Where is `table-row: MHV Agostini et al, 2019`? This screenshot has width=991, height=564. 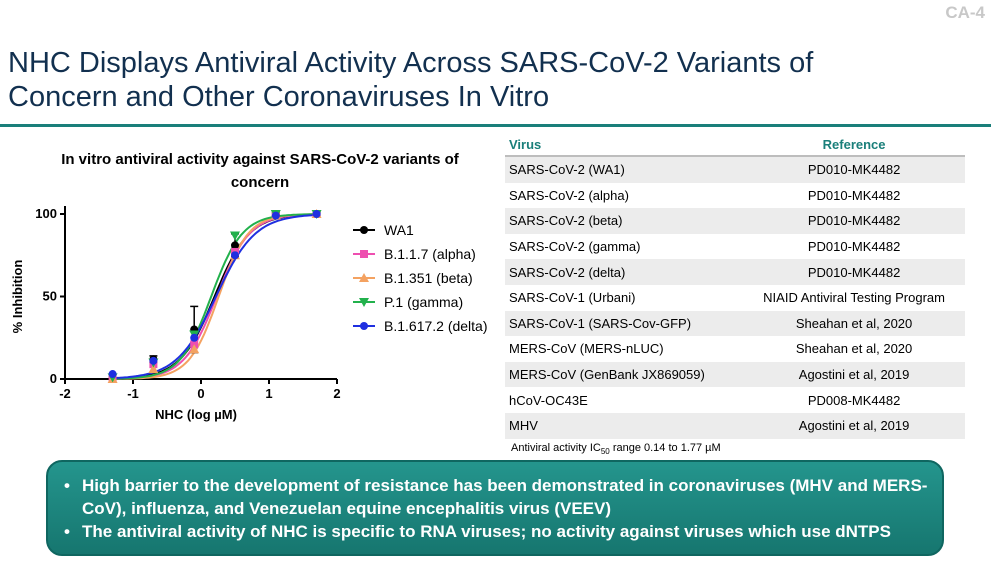 table-row: MHV Agostini et al, 2019 is located at coordinates (735, 425).